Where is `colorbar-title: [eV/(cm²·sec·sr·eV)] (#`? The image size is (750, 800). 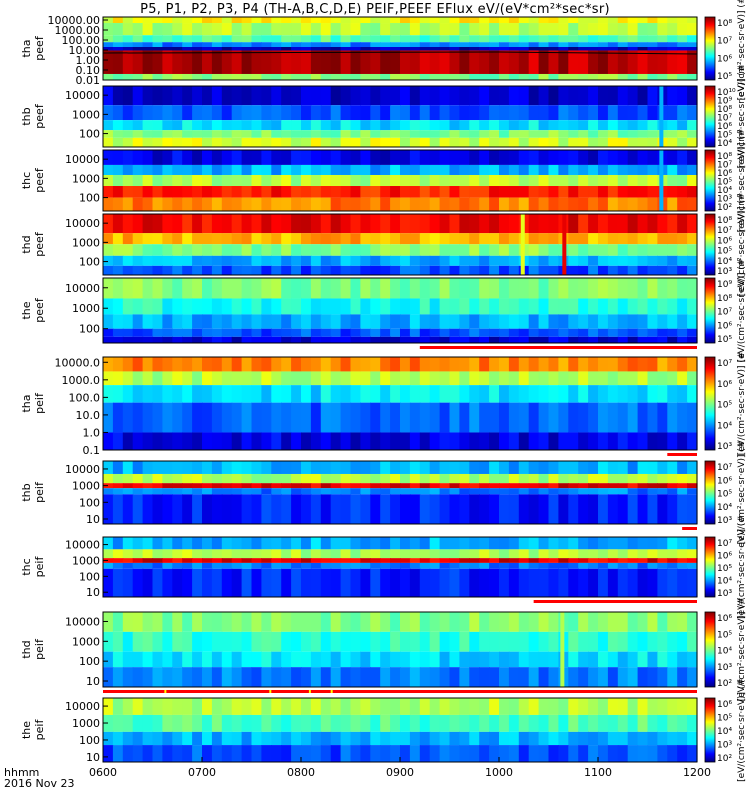 colorbar-title: [eV/(cm²·sec·sr·eV)] (# is located at coordinates (742, 311).